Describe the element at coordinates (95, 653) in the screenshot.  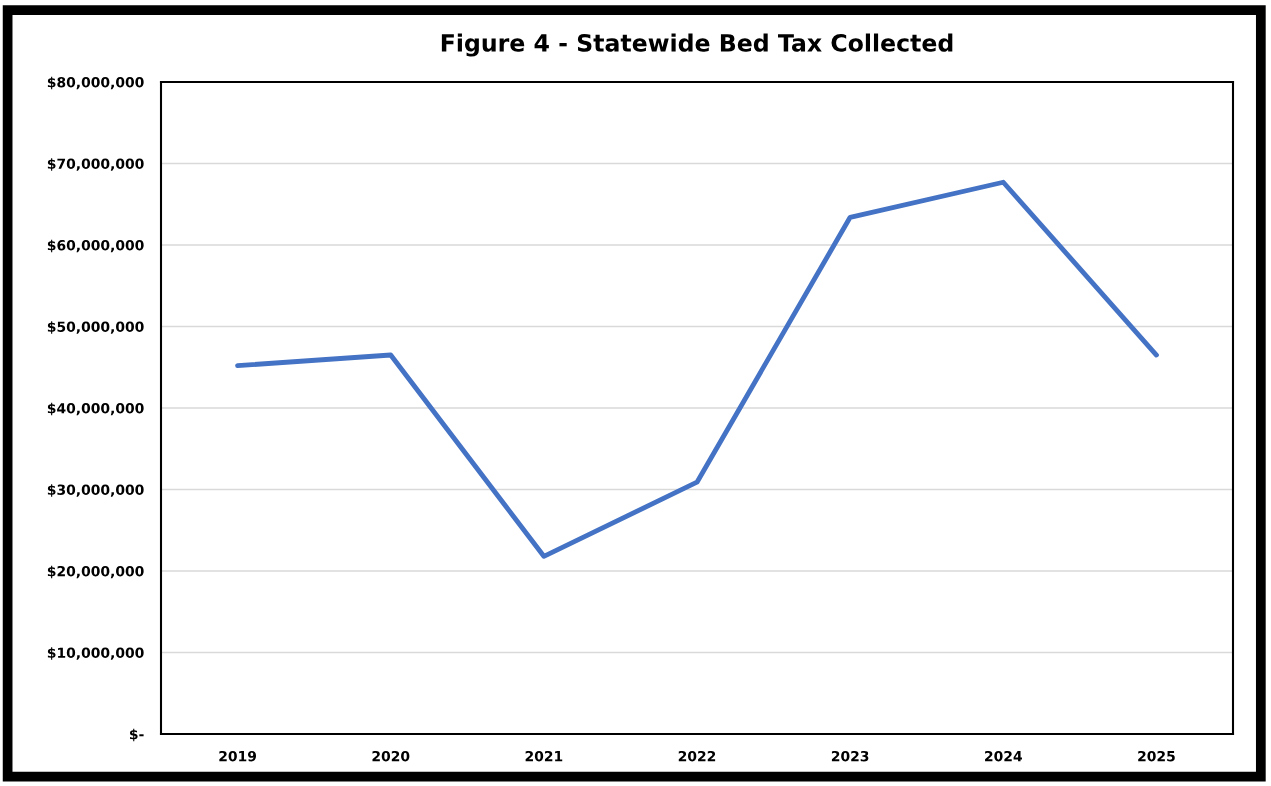
I see `y-tick-label: $10,000,000` at that location.